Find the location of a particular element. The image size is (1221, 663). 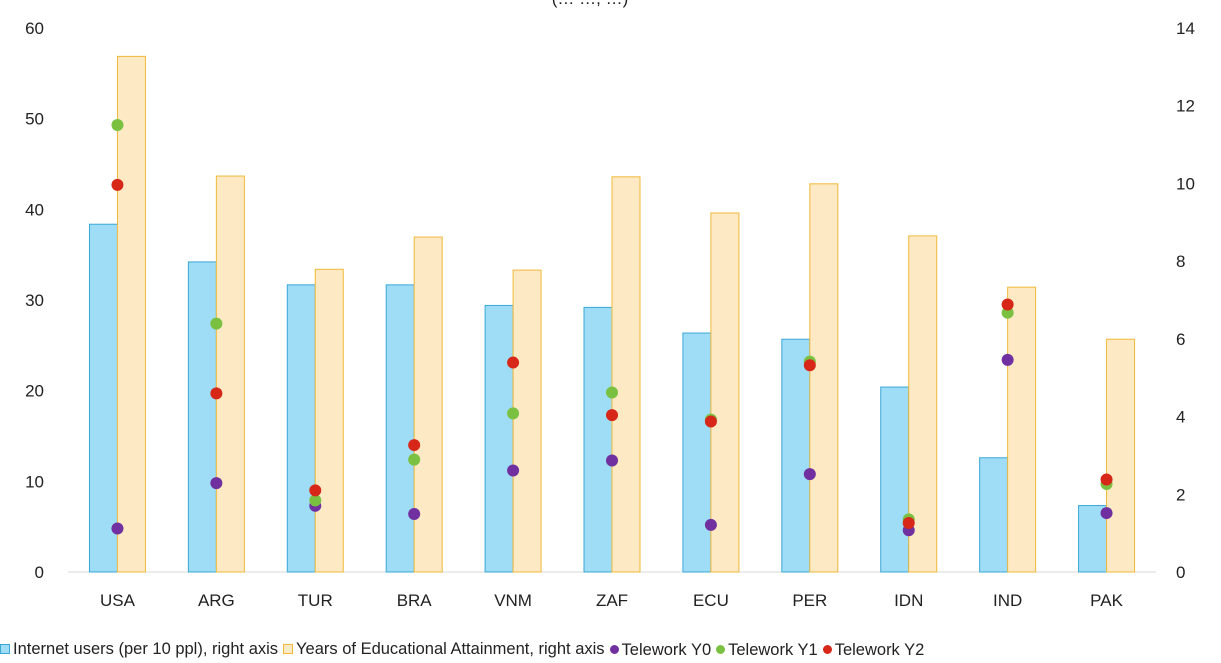

category-axis: USA ARG TUR BRA VNM ZAF ECU PER IDN IND PAK is located at coordinates (612, 600).